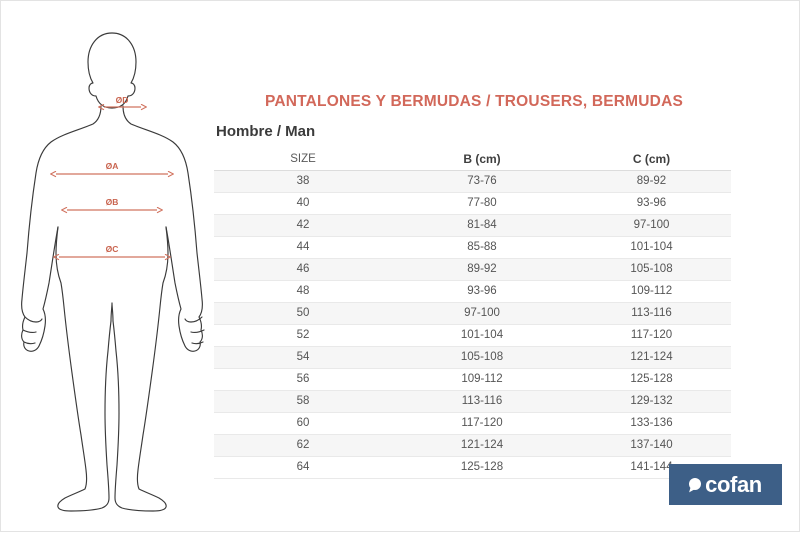  I want to click on cell-c: 125-128, so click(651, 379).